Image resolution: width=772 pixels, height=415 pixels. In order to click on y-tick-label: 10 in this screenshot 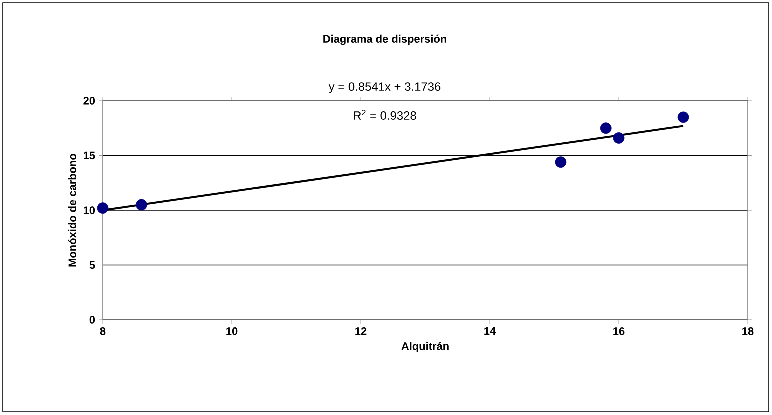, I will do `click(90, 210)`.